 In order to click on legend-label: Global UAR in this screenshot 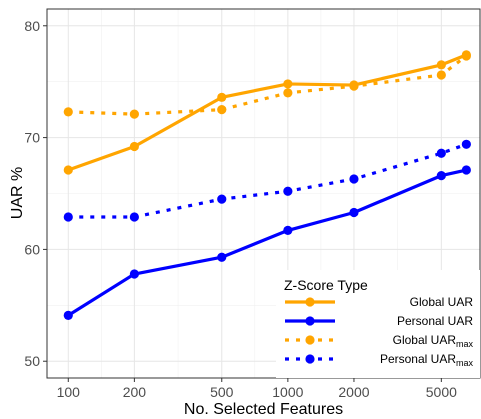, I will do `click(442, 302)`.